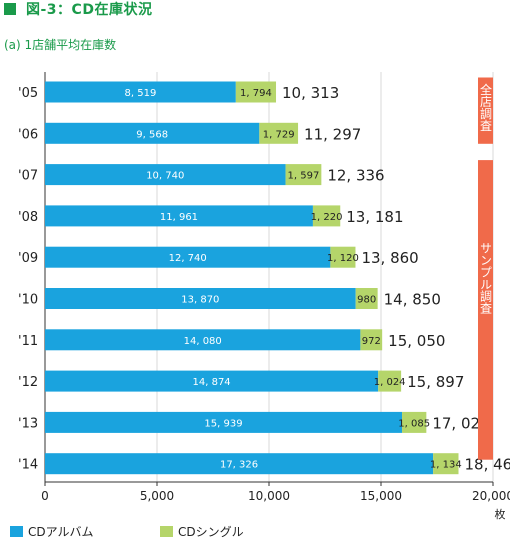 The width and height of the screenshot is (510, 544). Describe the element at coordinates (381, 496) in the screenshot. I see `x-tick-label: 15,000` at that location.